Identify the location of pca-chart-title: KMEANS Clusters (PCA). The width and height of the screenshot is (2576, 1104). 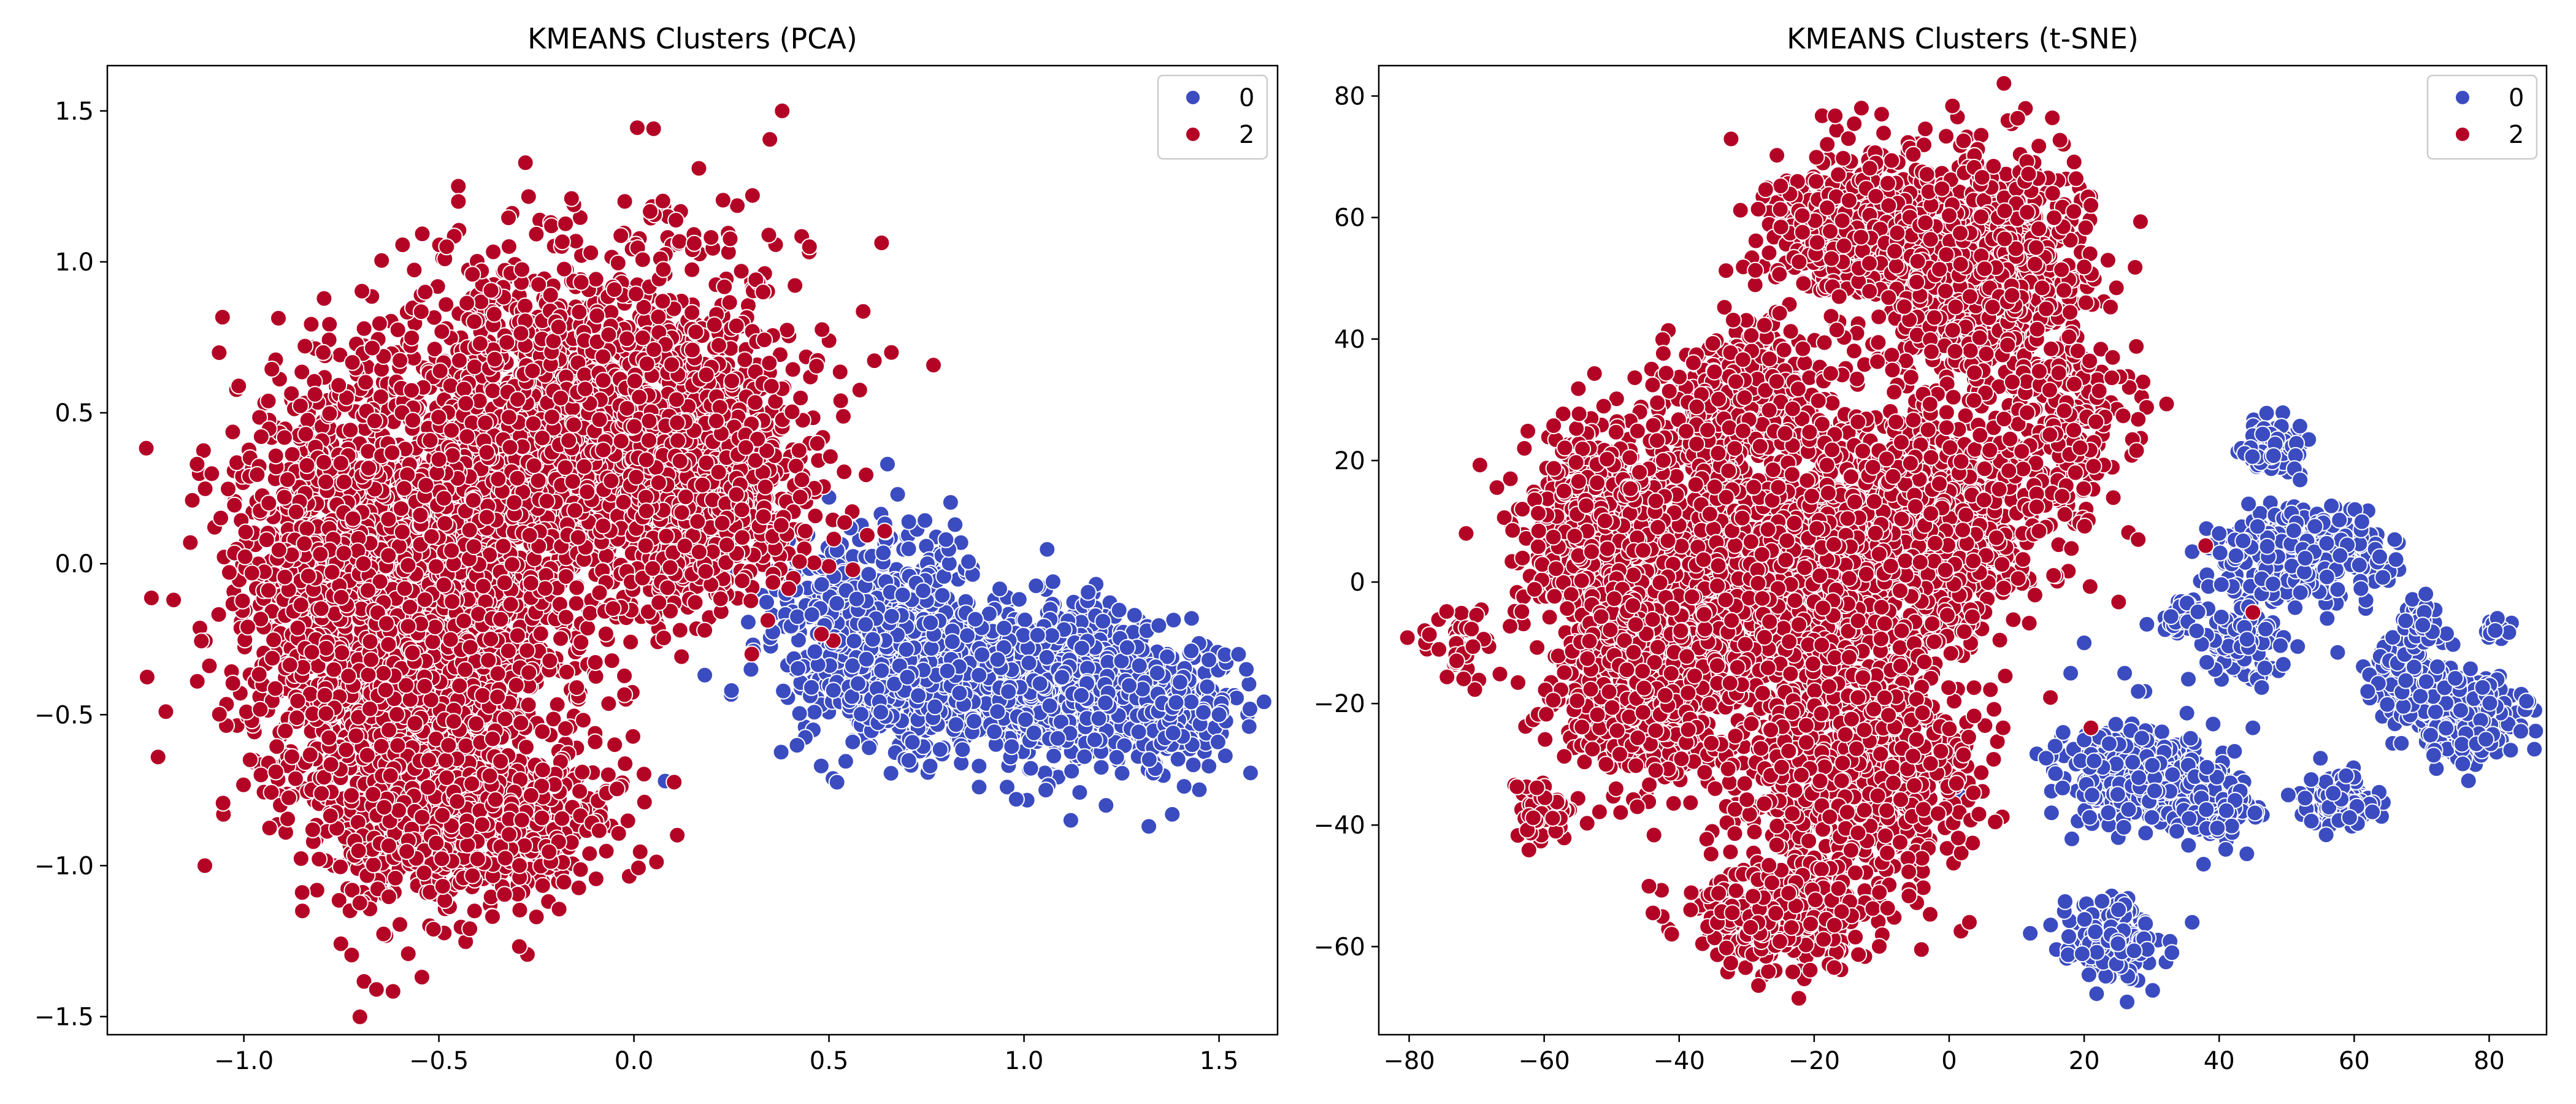
(692, 38).